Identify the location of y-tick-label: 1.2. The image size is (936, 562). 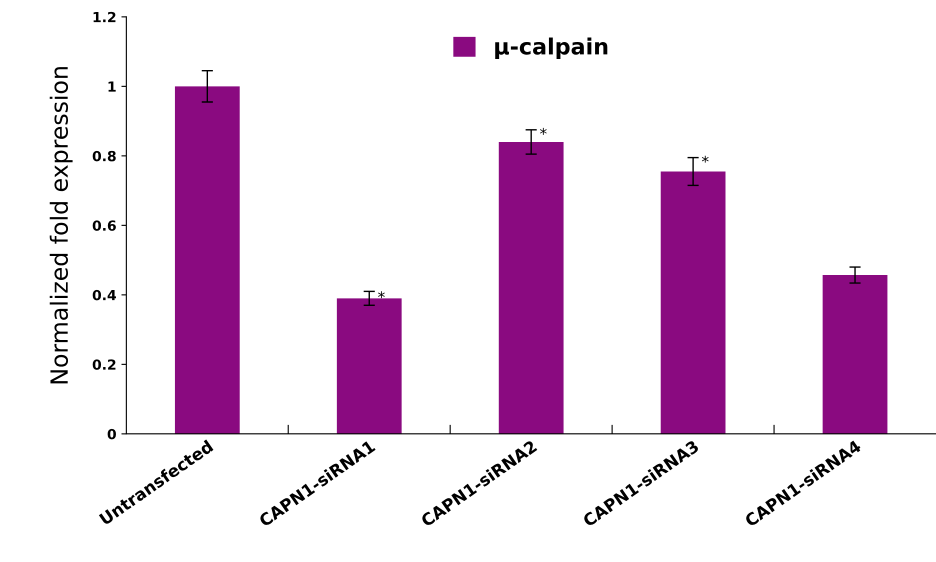
(105, 17).